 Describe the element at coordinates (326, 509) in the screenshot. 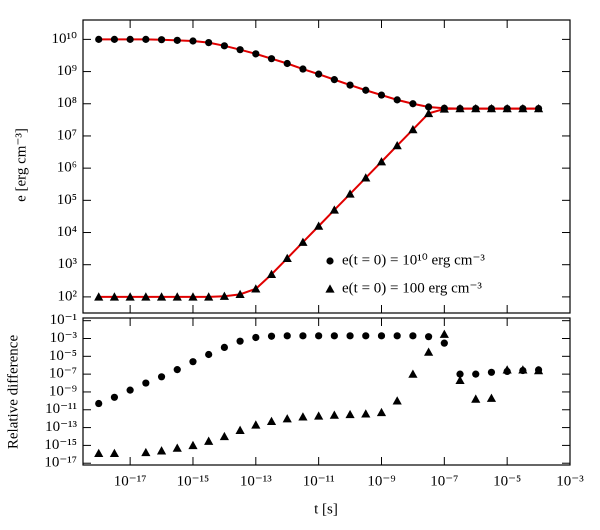

I see `x-axis-label: t [s]` at that location.